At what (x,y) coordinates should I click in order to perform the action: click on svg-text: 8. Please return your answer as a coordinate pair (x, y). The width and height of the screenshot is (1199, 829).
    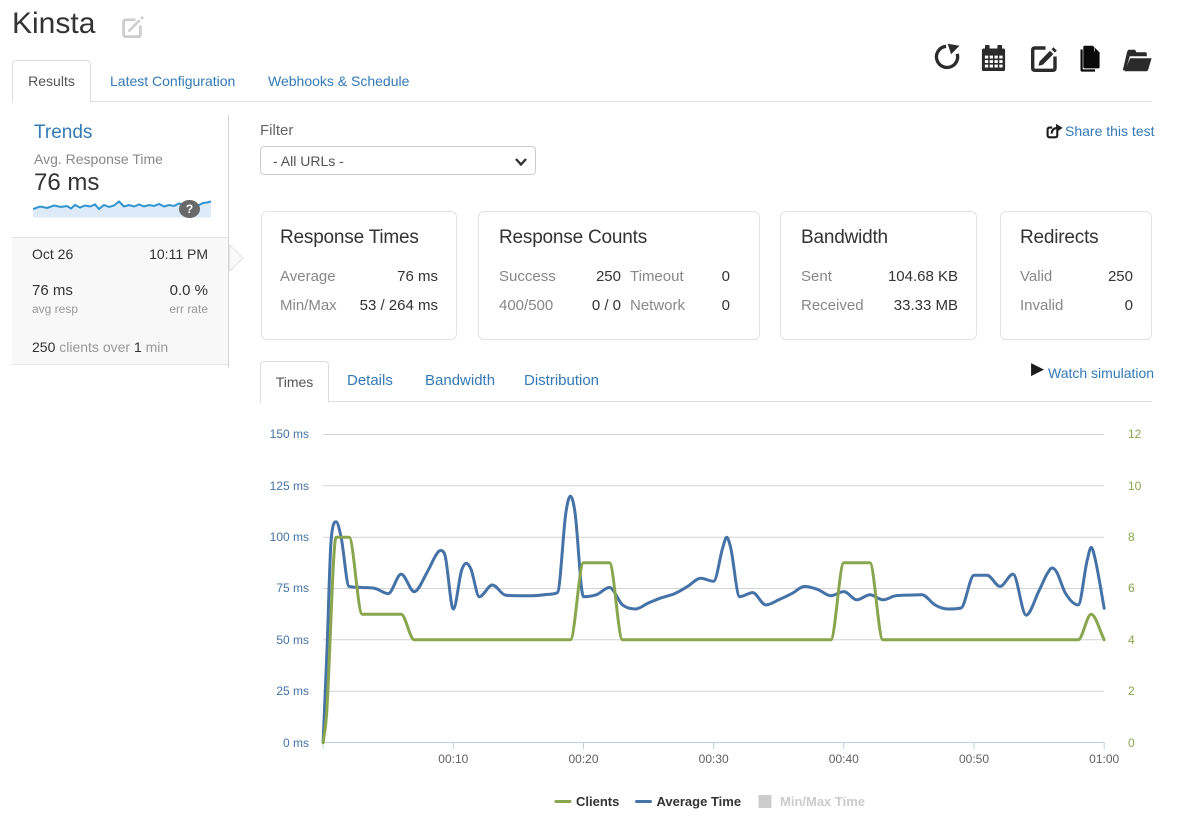
    Looking at the image, I should click on (1131, 537).